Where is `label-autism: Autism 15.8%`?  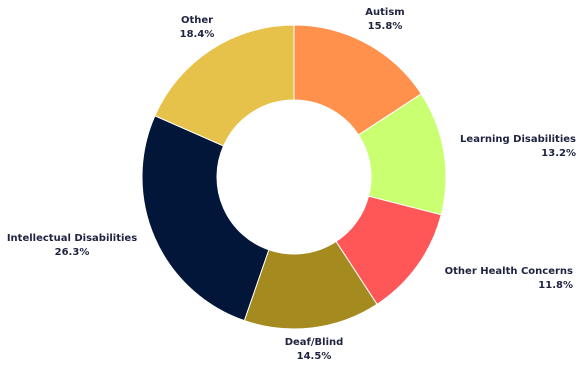
label-autism: Autism 15.8% is located at coordinates (384, 19).